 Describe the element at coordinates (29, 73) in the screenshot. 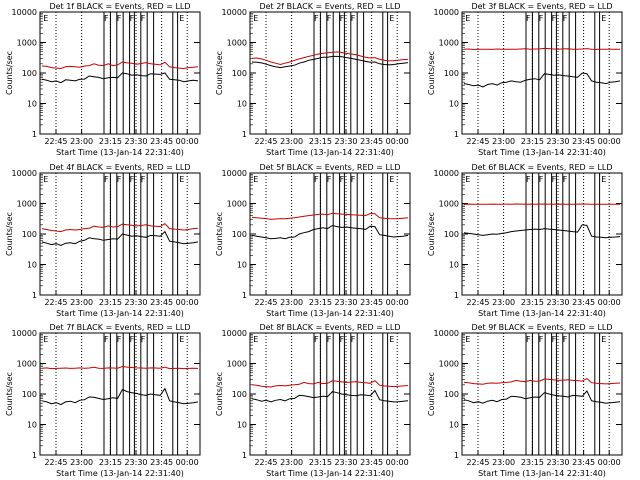

I see `y-tick-label-1: 100` at that location.